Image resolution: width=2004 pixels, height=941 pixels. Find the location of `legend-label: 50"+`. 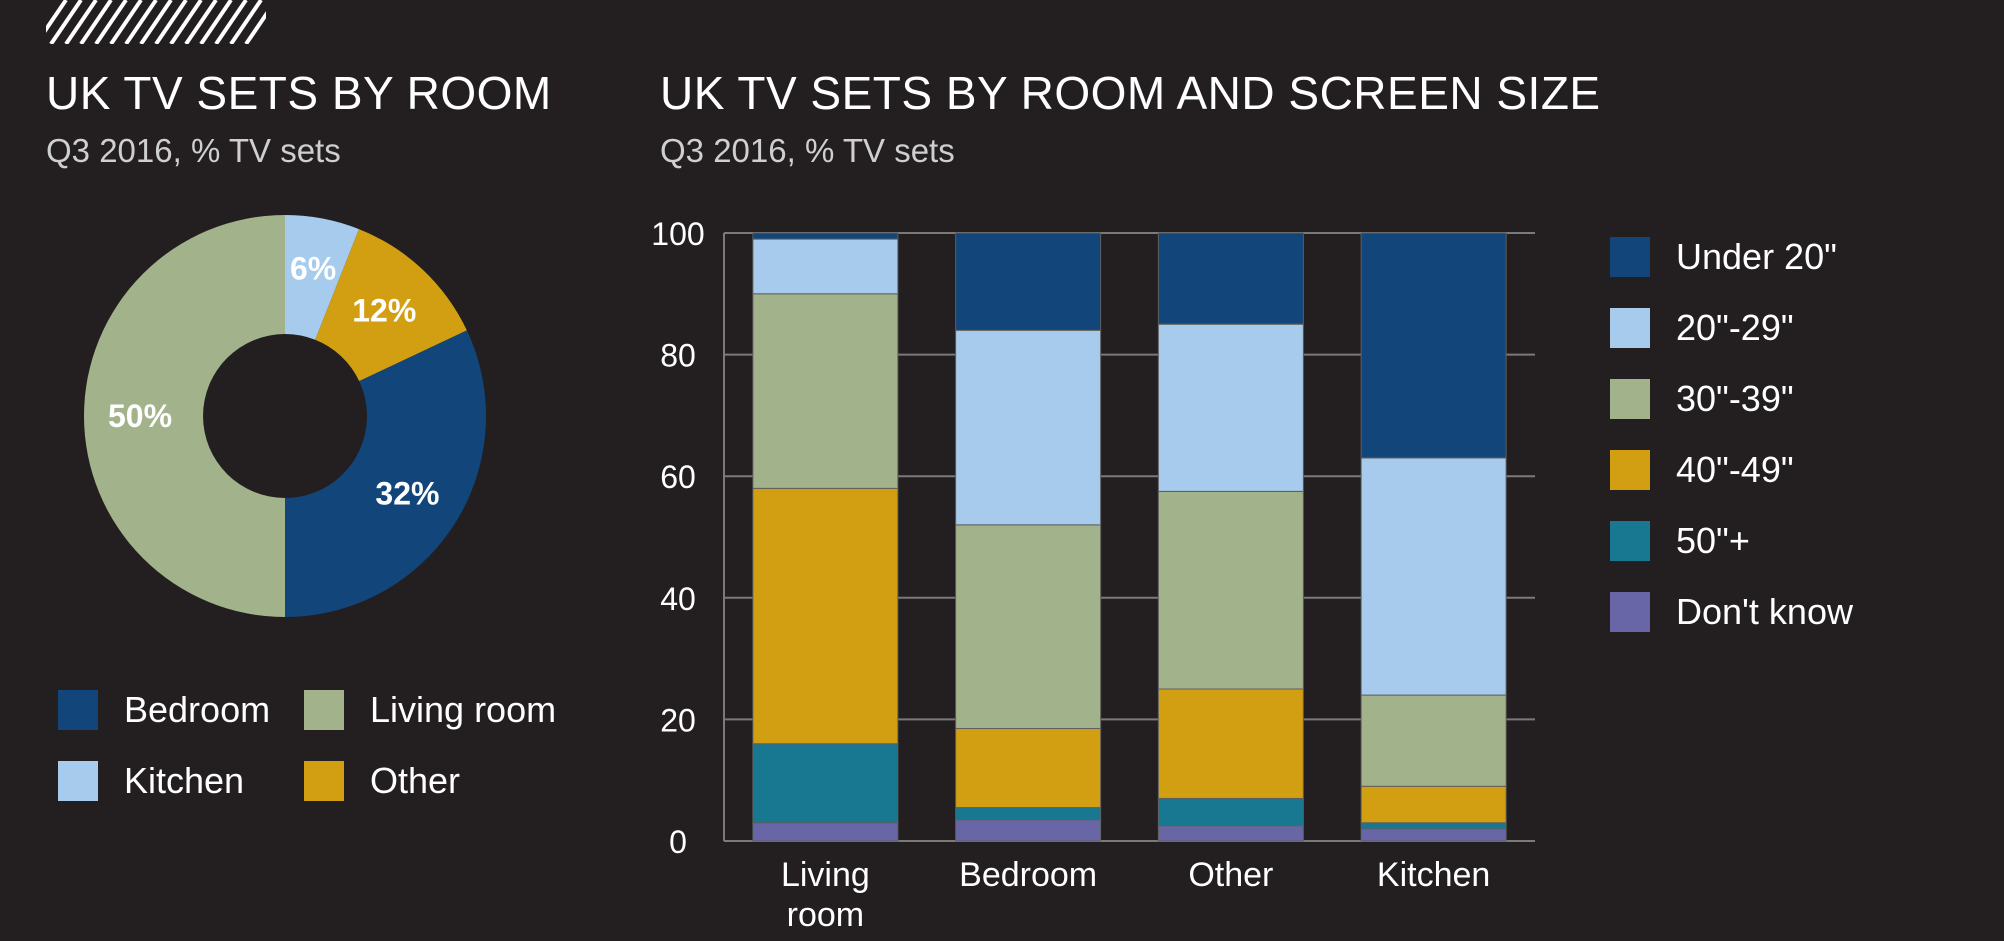

legend-label: 50"+ is located at coordinates (1713, 540).